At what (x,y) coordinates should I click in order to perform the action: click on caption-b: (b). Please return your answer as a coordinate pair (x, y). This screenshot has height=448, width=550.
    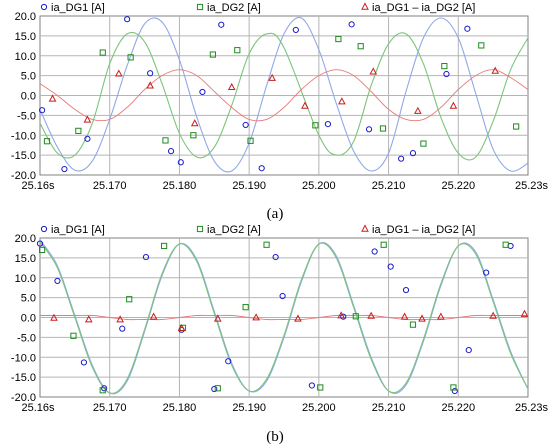
    Looking at the image, I should click on (275, 437).